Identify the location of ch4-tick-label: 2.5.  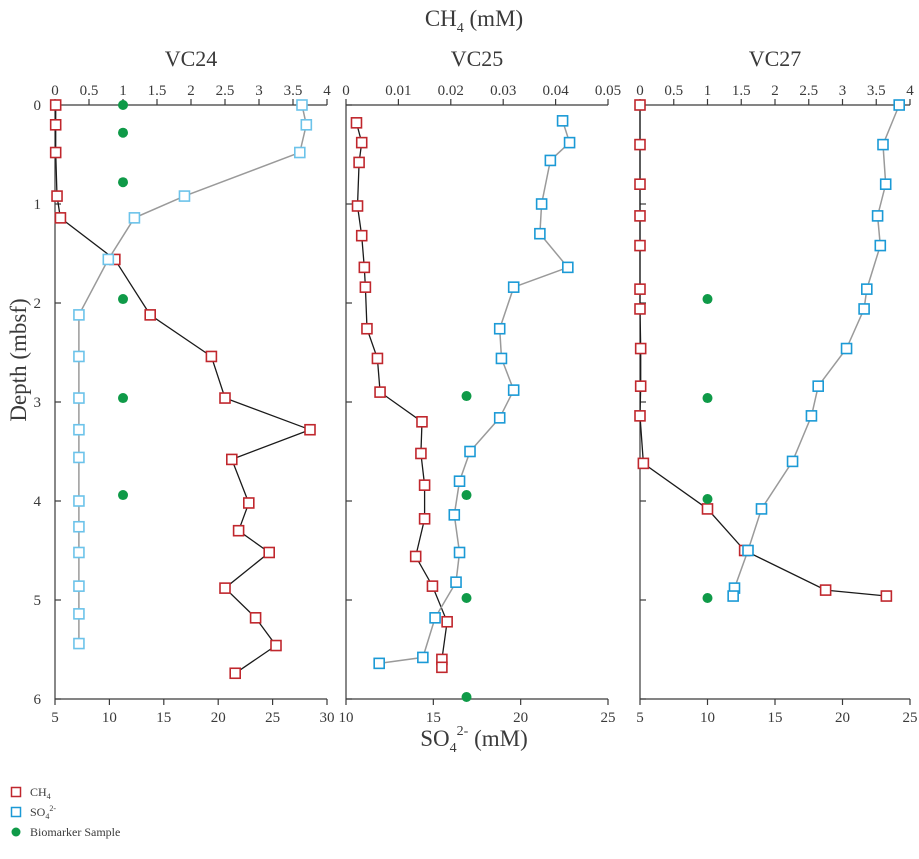
(225, 91).